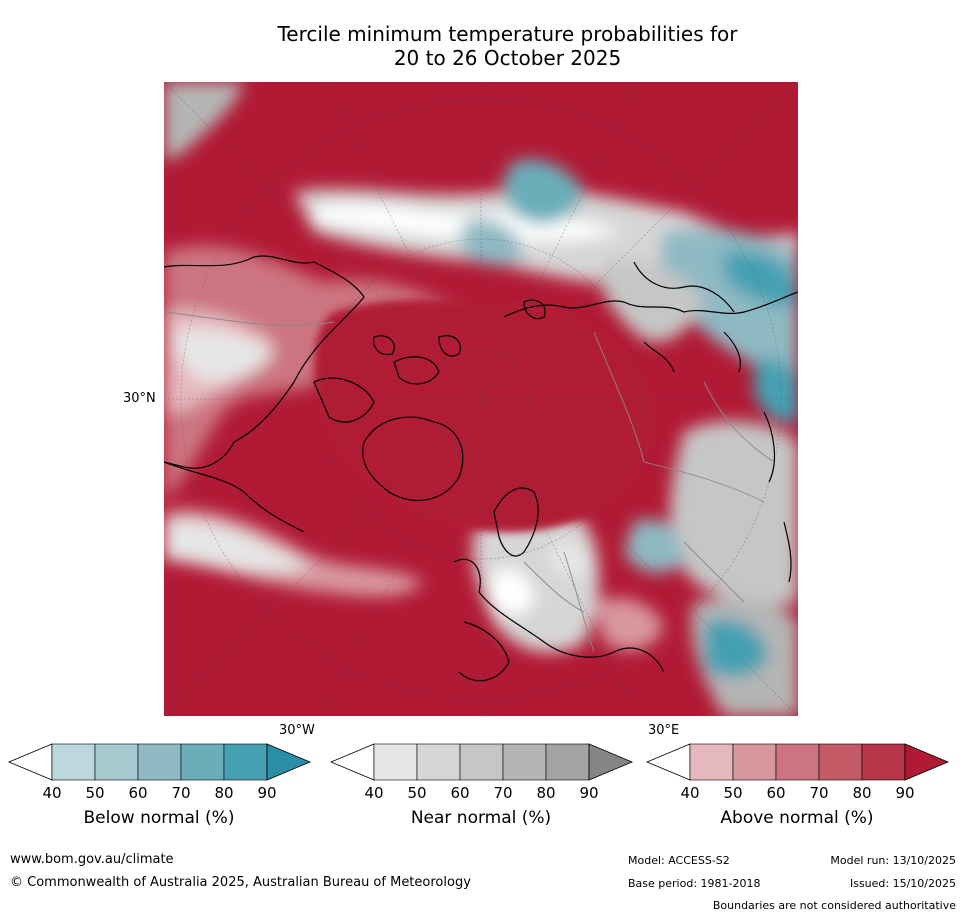  Describe the element at coordinates (546, 793) in the screenshot. I see `tick-near-80: 80` at that location.